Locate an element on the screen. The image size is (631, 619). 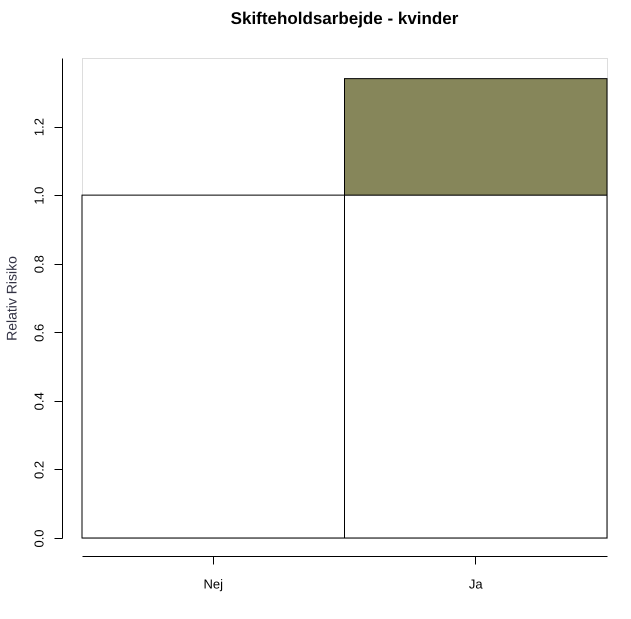
chart-title: Skifteholdsarbejde - kvinder is located at coordinates (344, 18).